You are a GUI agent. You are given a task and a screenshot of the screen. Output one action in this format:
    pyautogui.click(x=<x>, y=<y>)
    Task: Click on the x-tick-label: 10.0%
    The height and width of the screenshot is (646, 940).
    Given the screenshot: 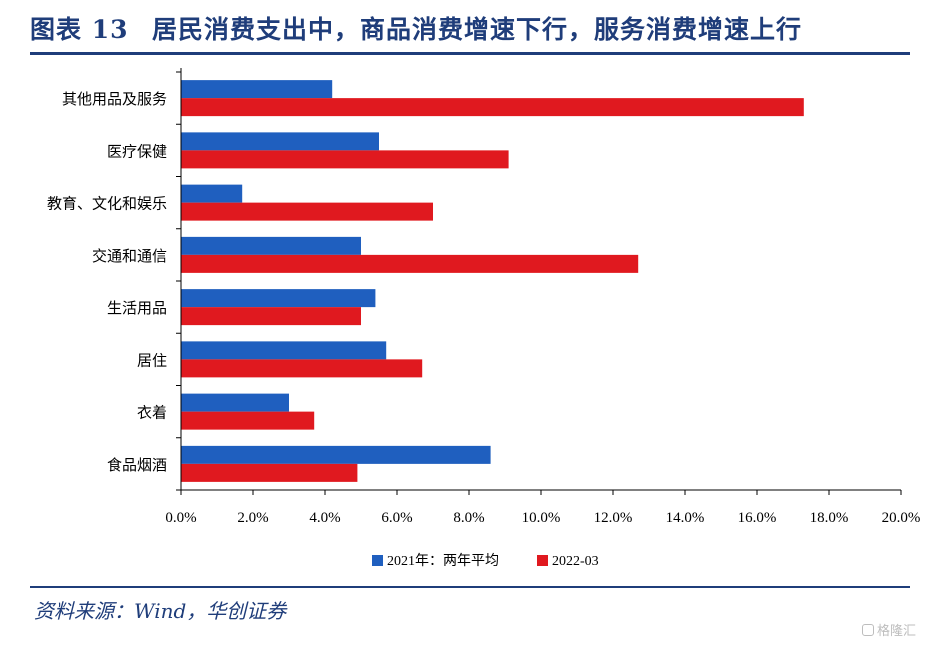 What is the action you would take?
    pyautogui.click(x=541, y=518)
    